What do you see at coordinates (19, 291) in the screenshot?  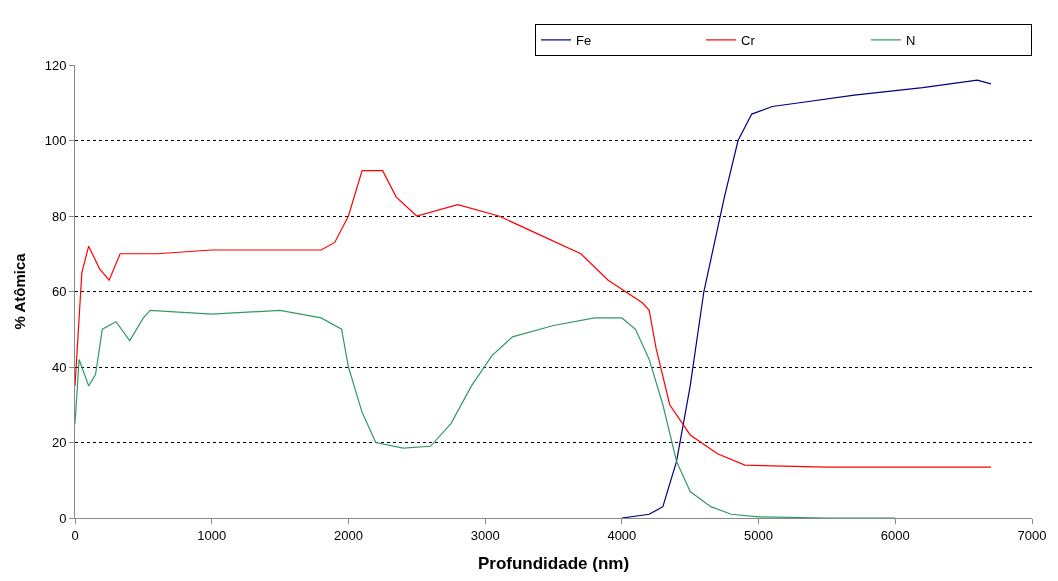 I see `y-axis-title: % Atômica` at bounding box center [19, 291].